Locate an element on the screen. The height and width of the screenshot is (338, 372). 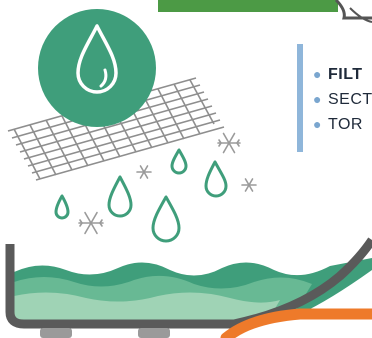
feature-item-label: SECT is located at coordinates (349, 99).